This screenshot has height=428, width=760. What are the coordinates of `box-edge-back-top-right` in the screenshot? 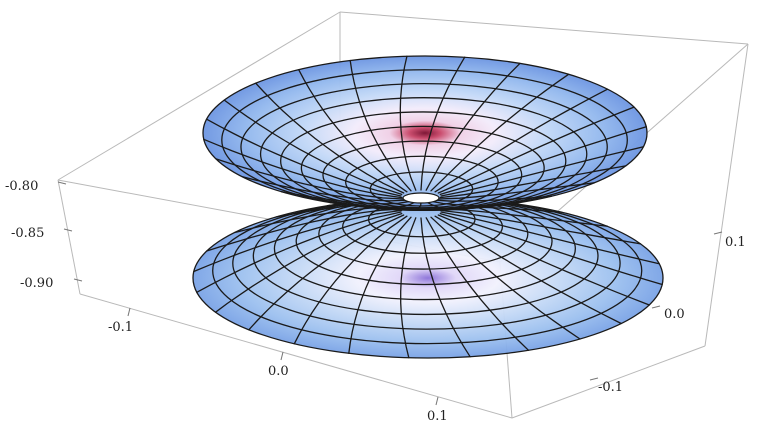 It's located at (544, 28).